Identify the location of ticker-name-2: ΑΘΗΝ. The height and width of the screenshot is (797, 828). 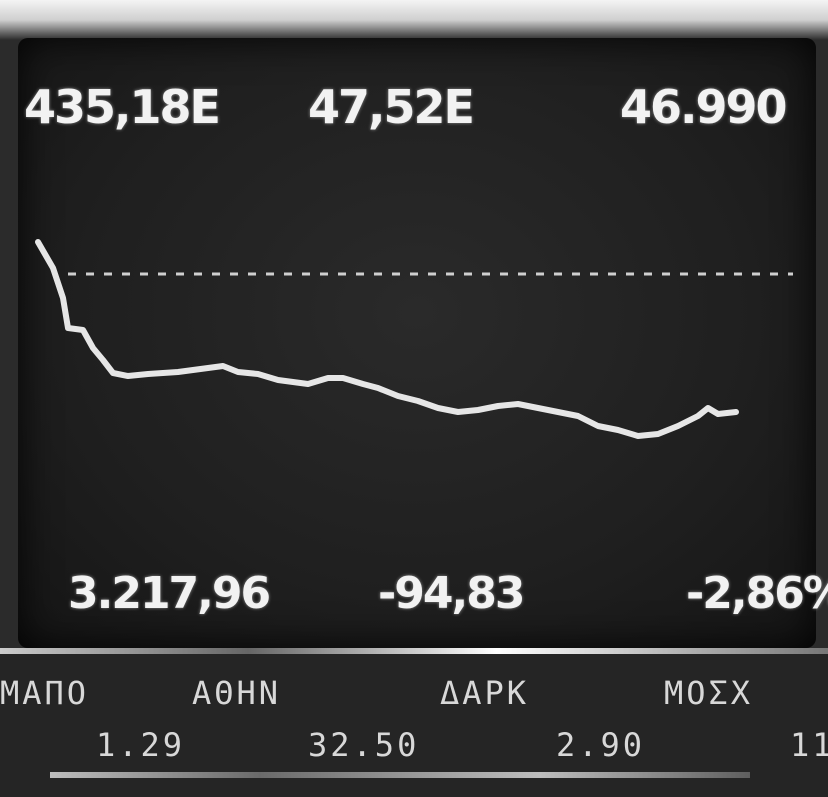
(237, 693).